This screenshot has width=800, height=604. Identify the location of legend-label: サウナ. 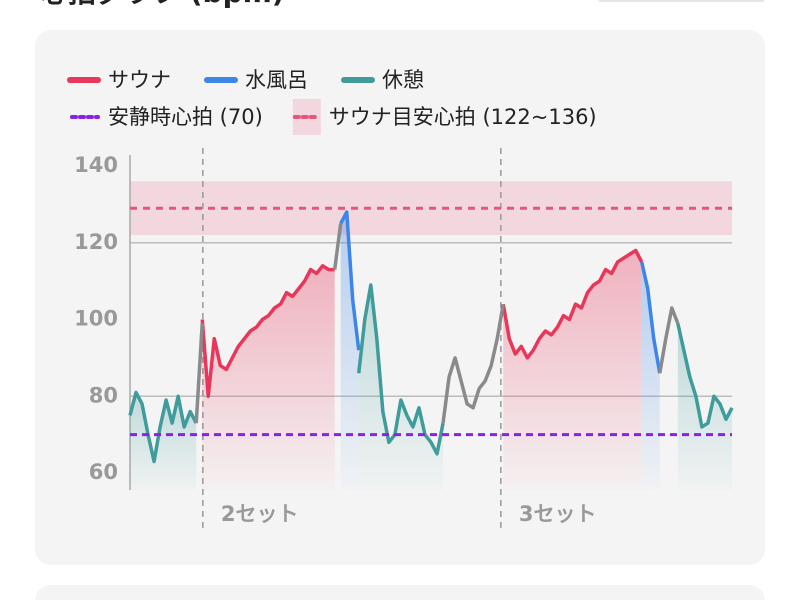
(139, 80).